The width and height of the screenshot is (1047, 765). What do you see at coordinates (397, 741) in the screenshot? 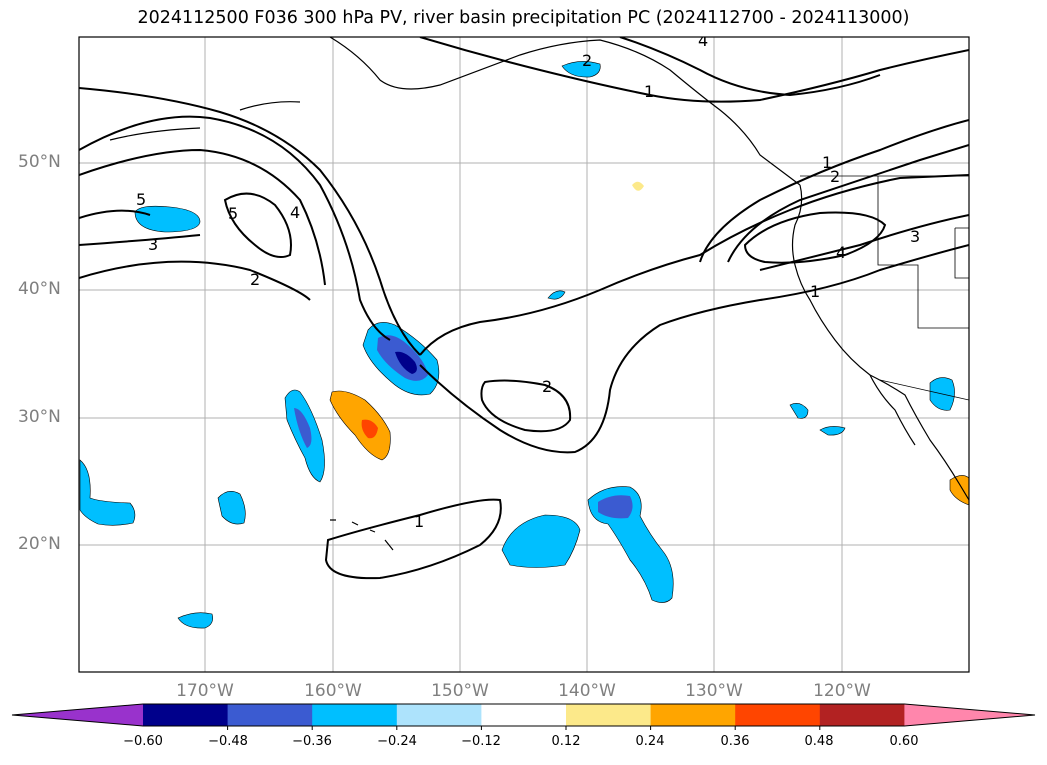
I see `colorbar-tick-label: −0.24` at bounding box center [397, 741].